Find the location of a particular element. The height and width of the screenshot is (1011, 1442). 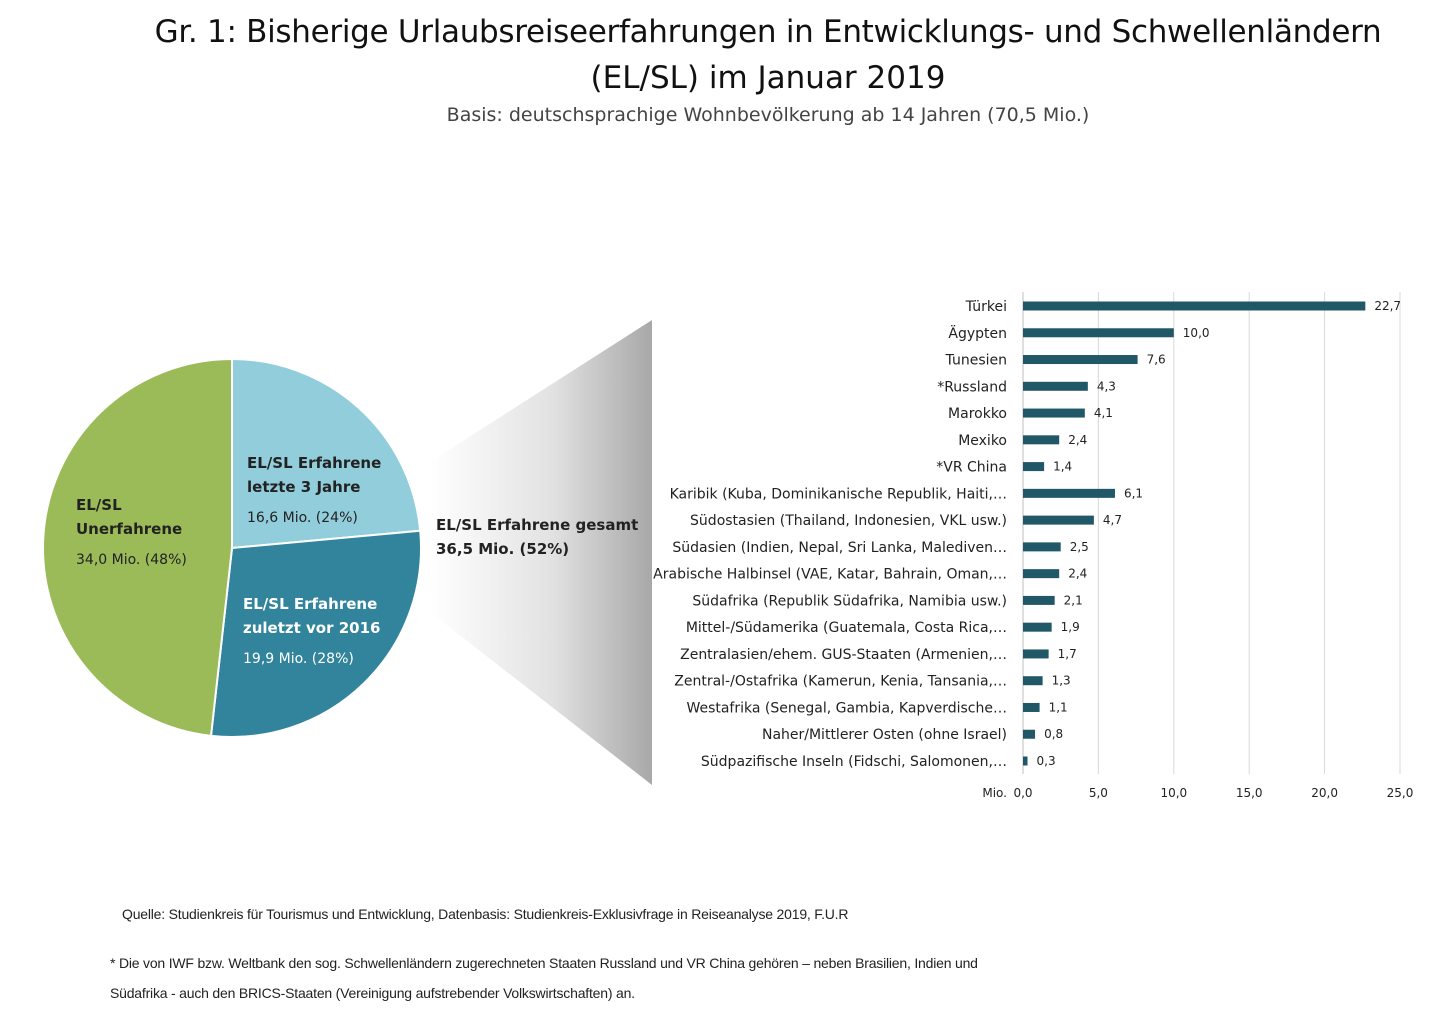

x-tick-label: 10,0 is located at coordinates (1173, 793).